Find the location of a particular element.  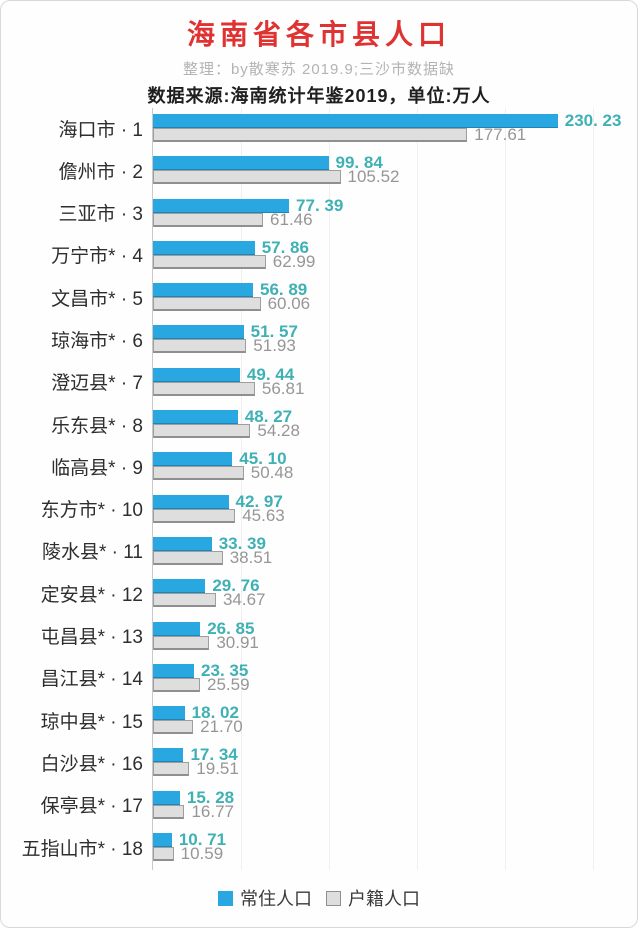

legend-item-registered: 户籍人口 is located at coordinates (373, 898).